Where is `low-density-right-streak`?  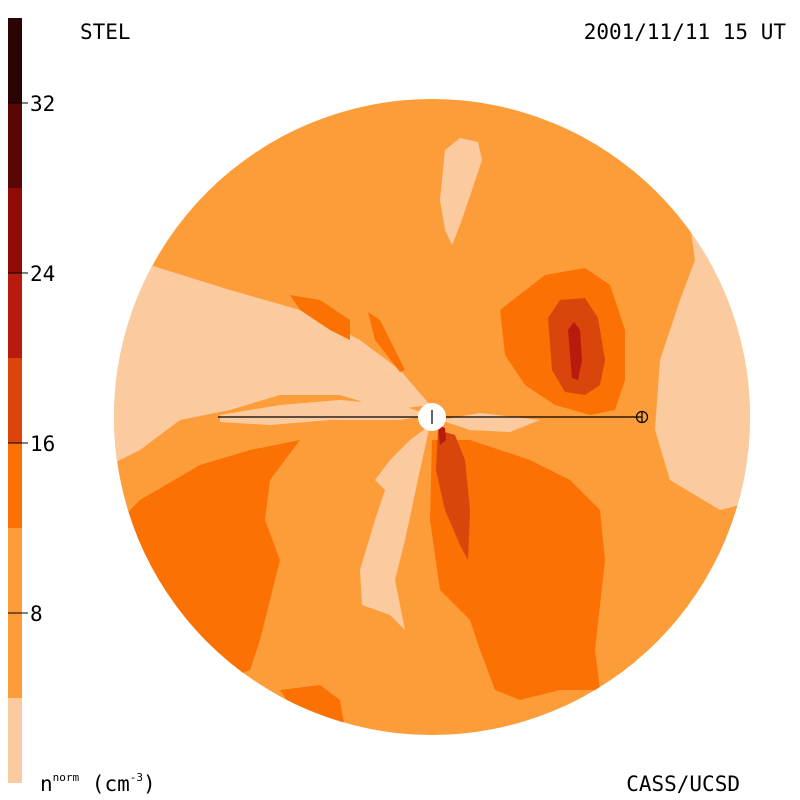 low-density-right-streak is located at coordinates (490, 422).